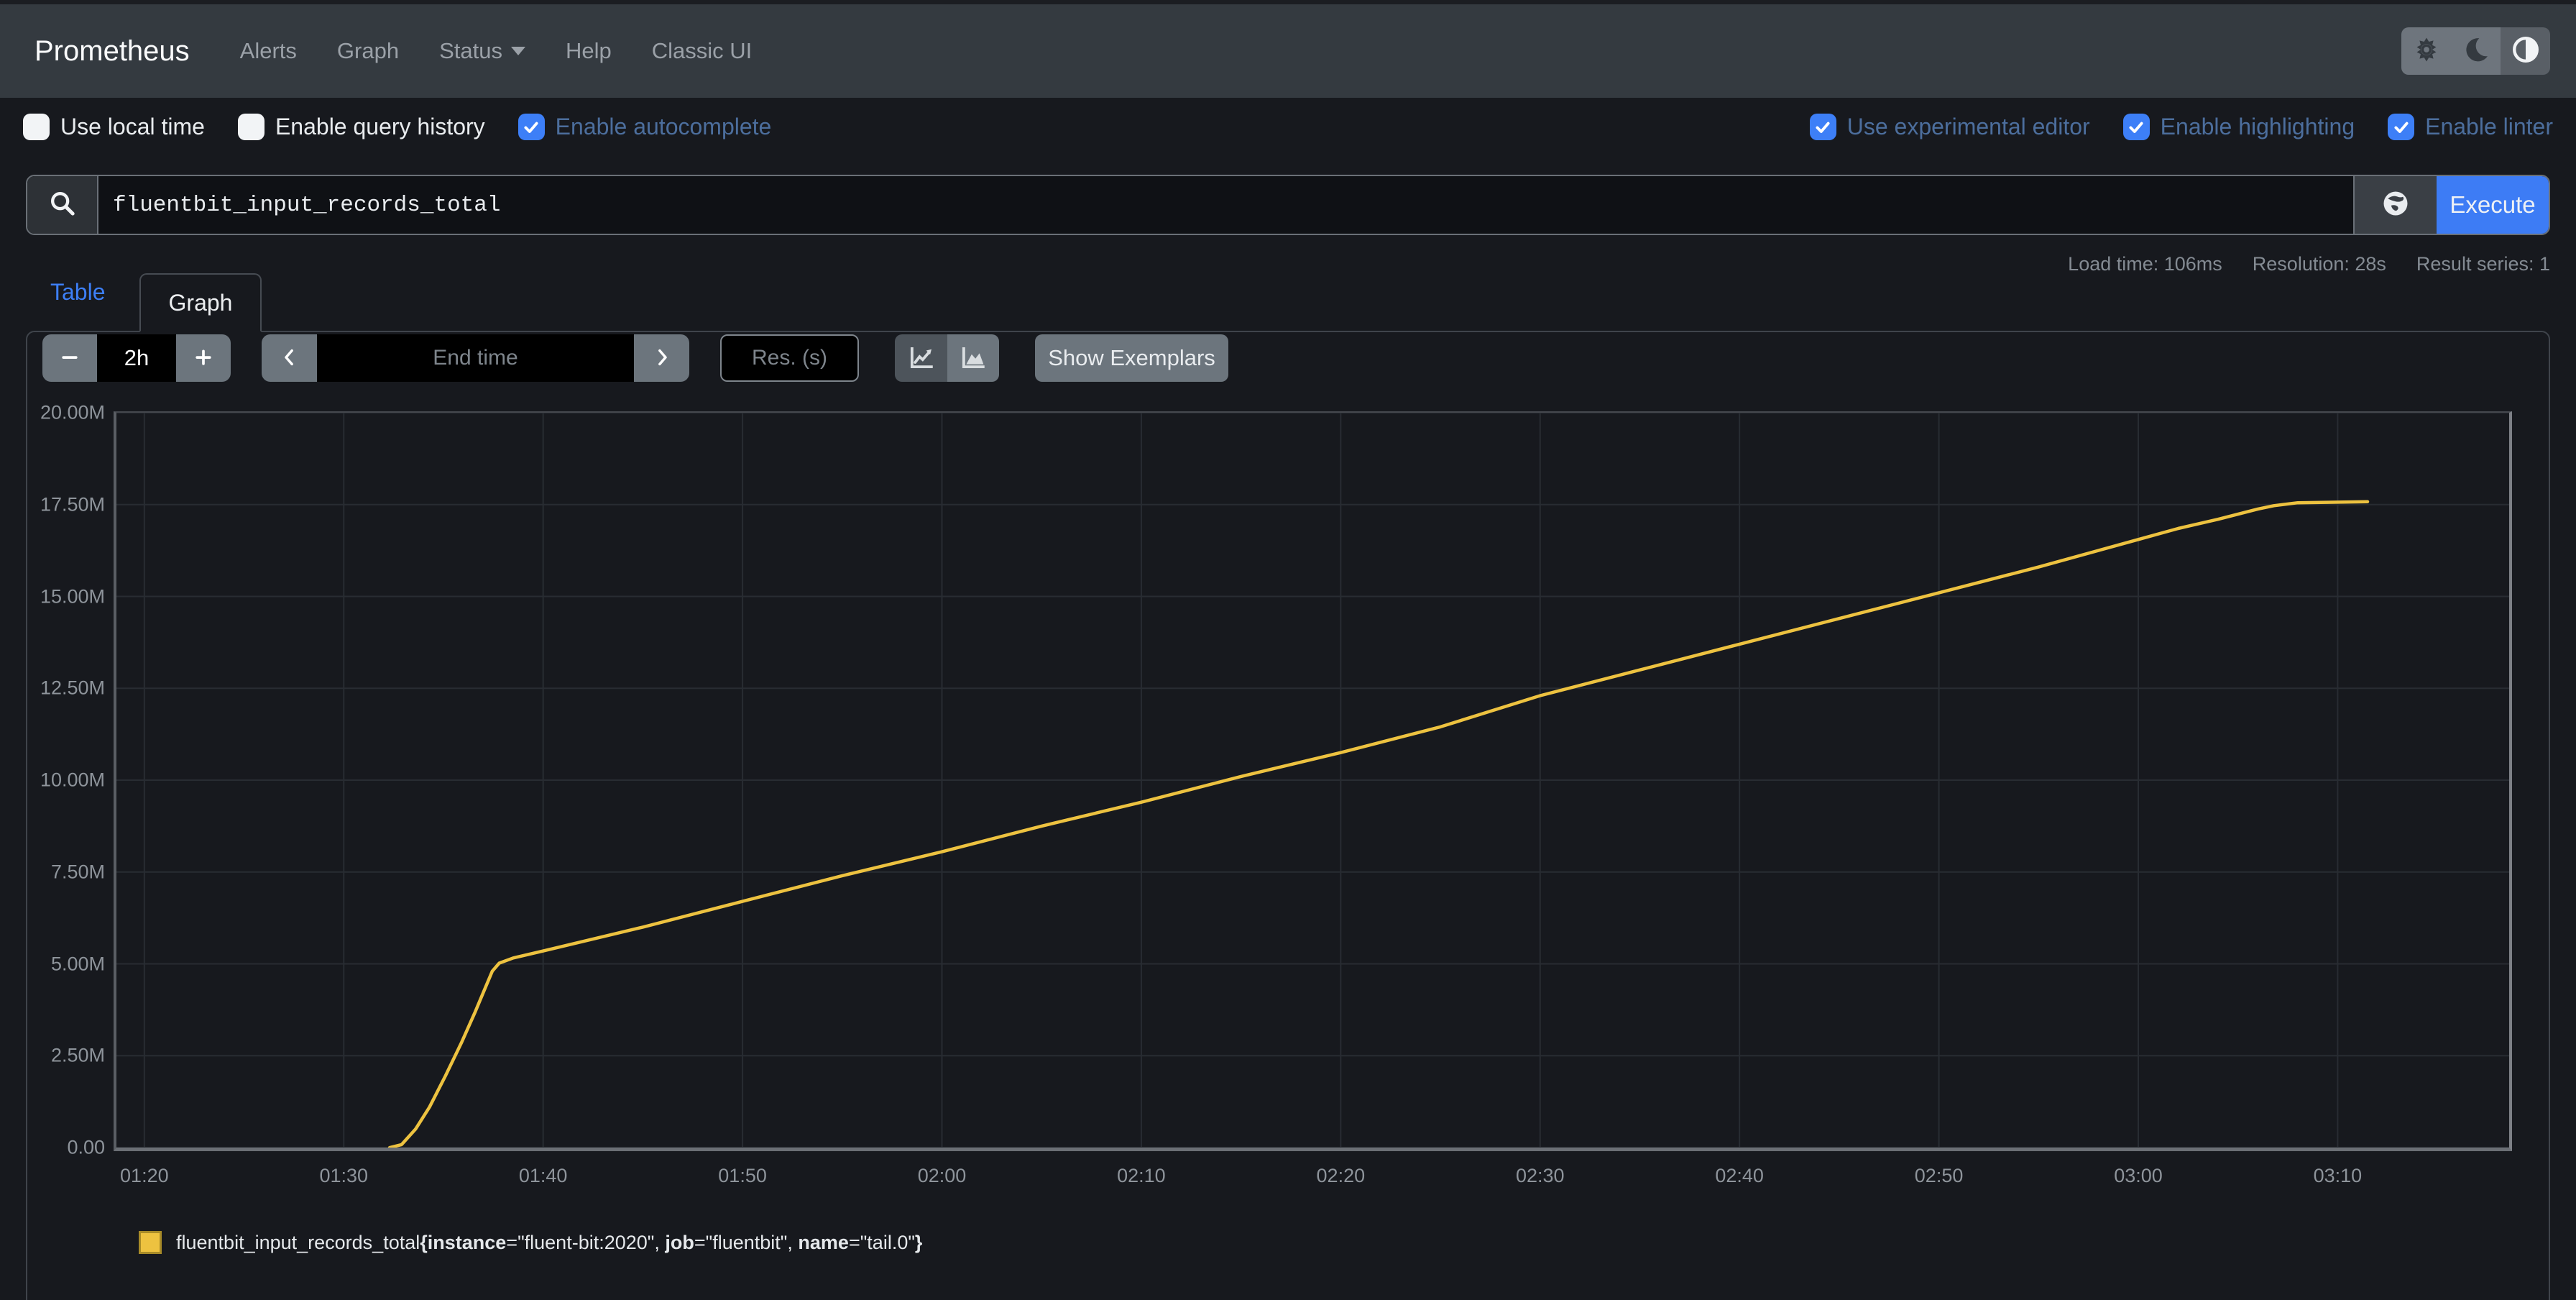 The height and width of the screenshot is (1300, 2576). I want to click on end-time-input, so click(475, 358).